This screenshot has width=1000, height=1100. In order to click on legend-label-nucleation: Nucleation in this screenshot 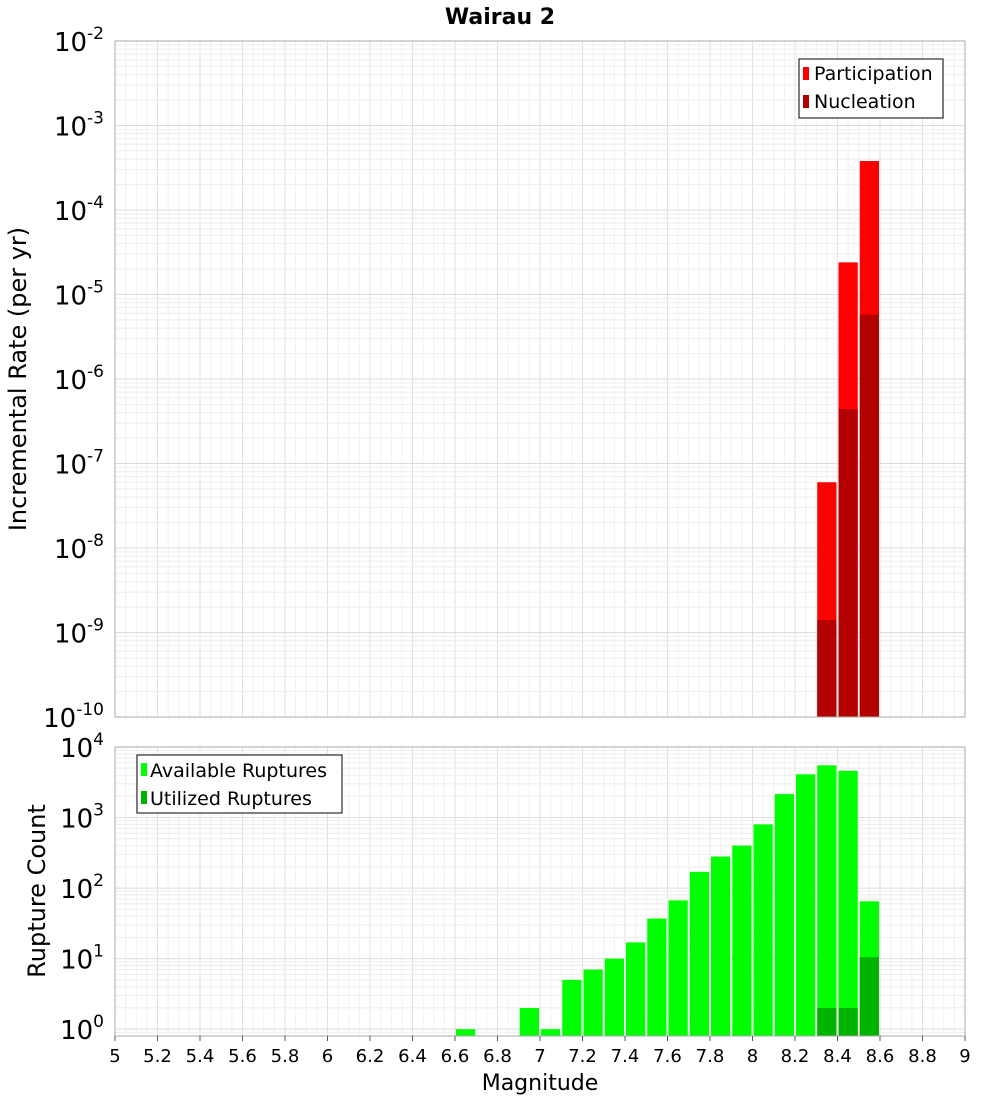, I will do `click(865, 102)`.